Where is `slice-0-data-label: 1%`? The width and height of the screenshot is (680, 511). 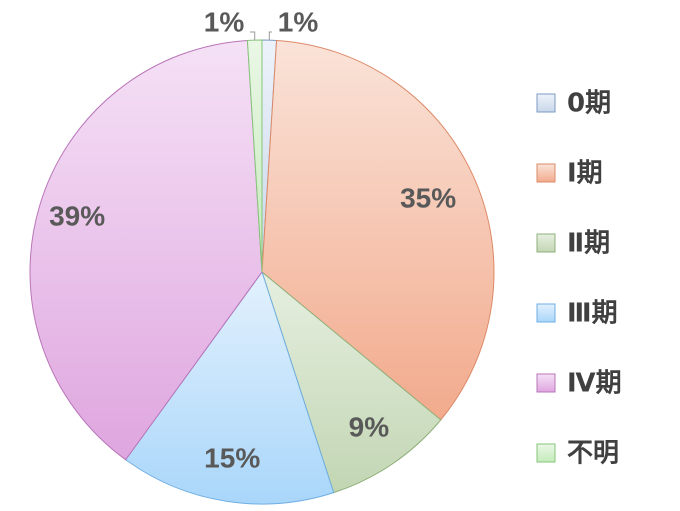 slice-0-data-label: 1% is located at coordinates (298, 21).